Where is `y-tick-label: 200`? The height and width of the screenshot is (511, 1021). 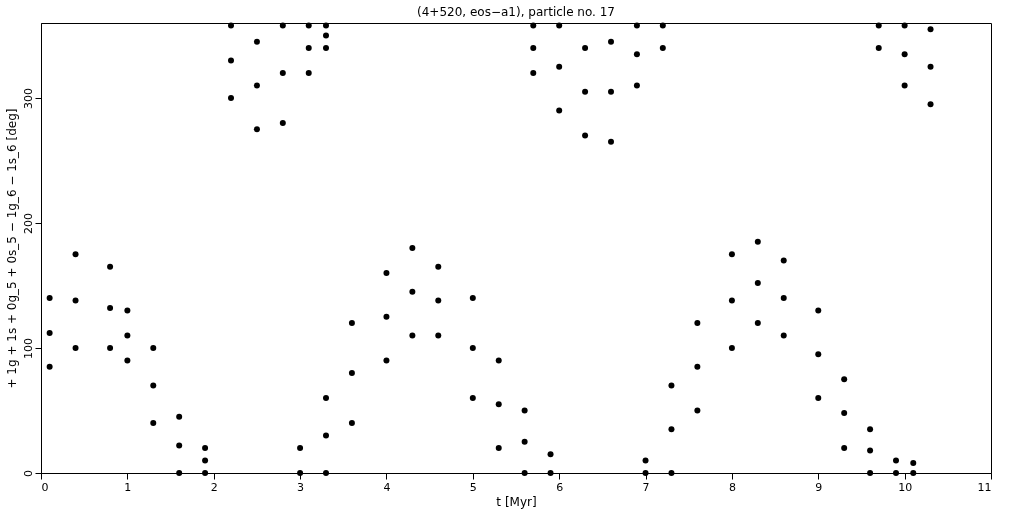
y-tick-label: 200 is located at coordinates (28, 223).